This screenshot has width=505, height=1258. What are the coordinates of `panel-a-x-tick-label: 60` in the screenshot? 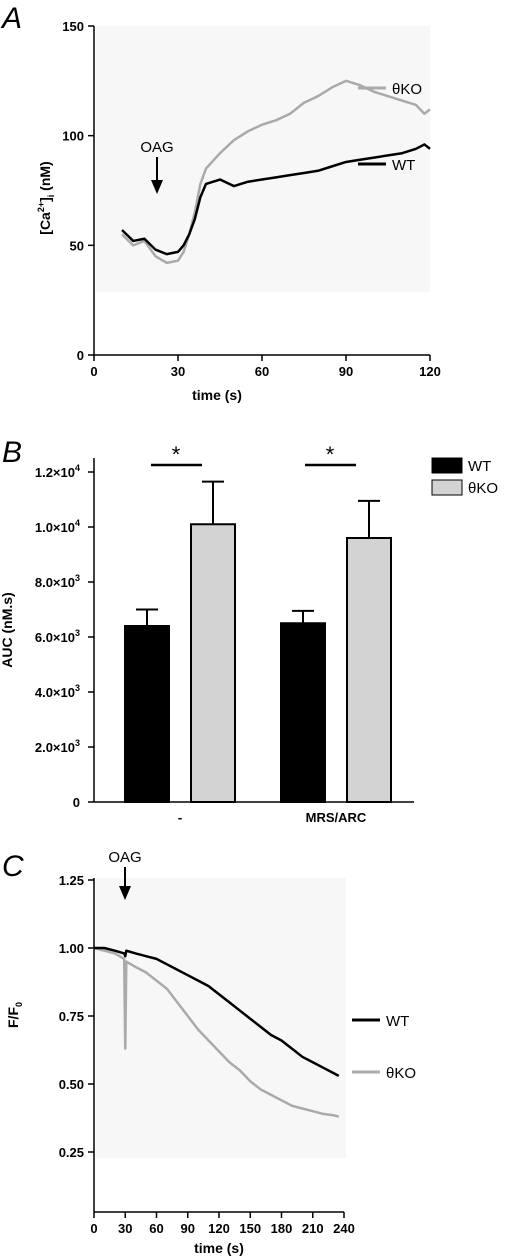 It's located at (262, 371).